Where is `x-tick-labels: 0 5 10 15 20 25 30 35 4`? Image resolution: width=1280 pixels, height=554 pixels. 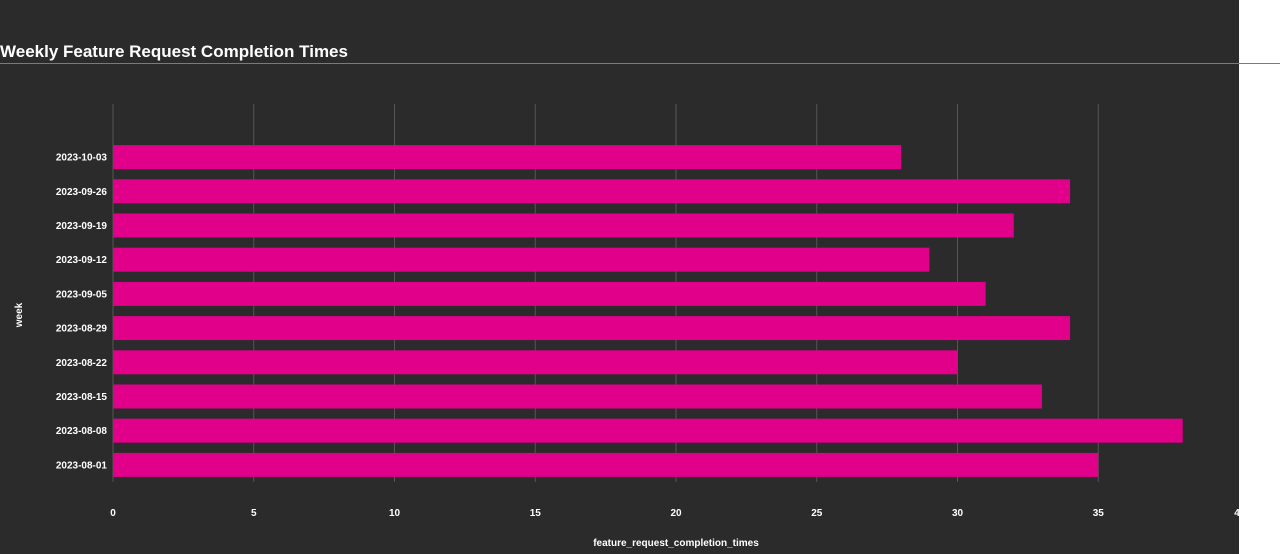 x-tick-labels: 0 5 10 15 20 25 30 35 4 is located at coordinates (674, 513).